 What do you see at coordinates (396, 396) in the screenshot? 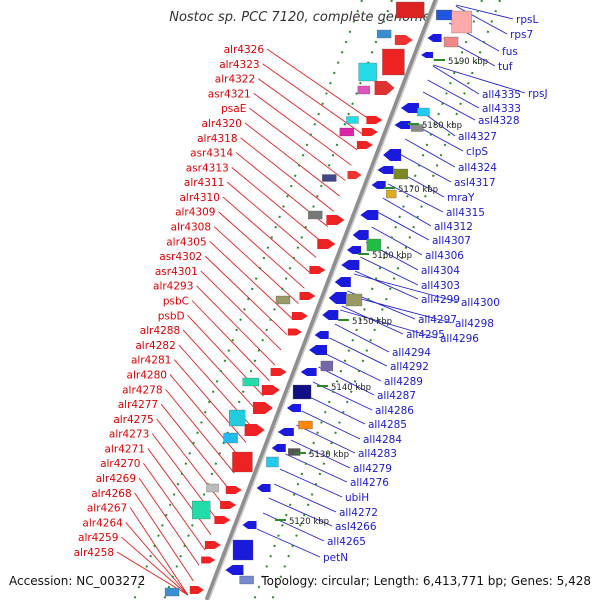
I see `reverse-gene-label: all4287` at bounding box center [396, 396].